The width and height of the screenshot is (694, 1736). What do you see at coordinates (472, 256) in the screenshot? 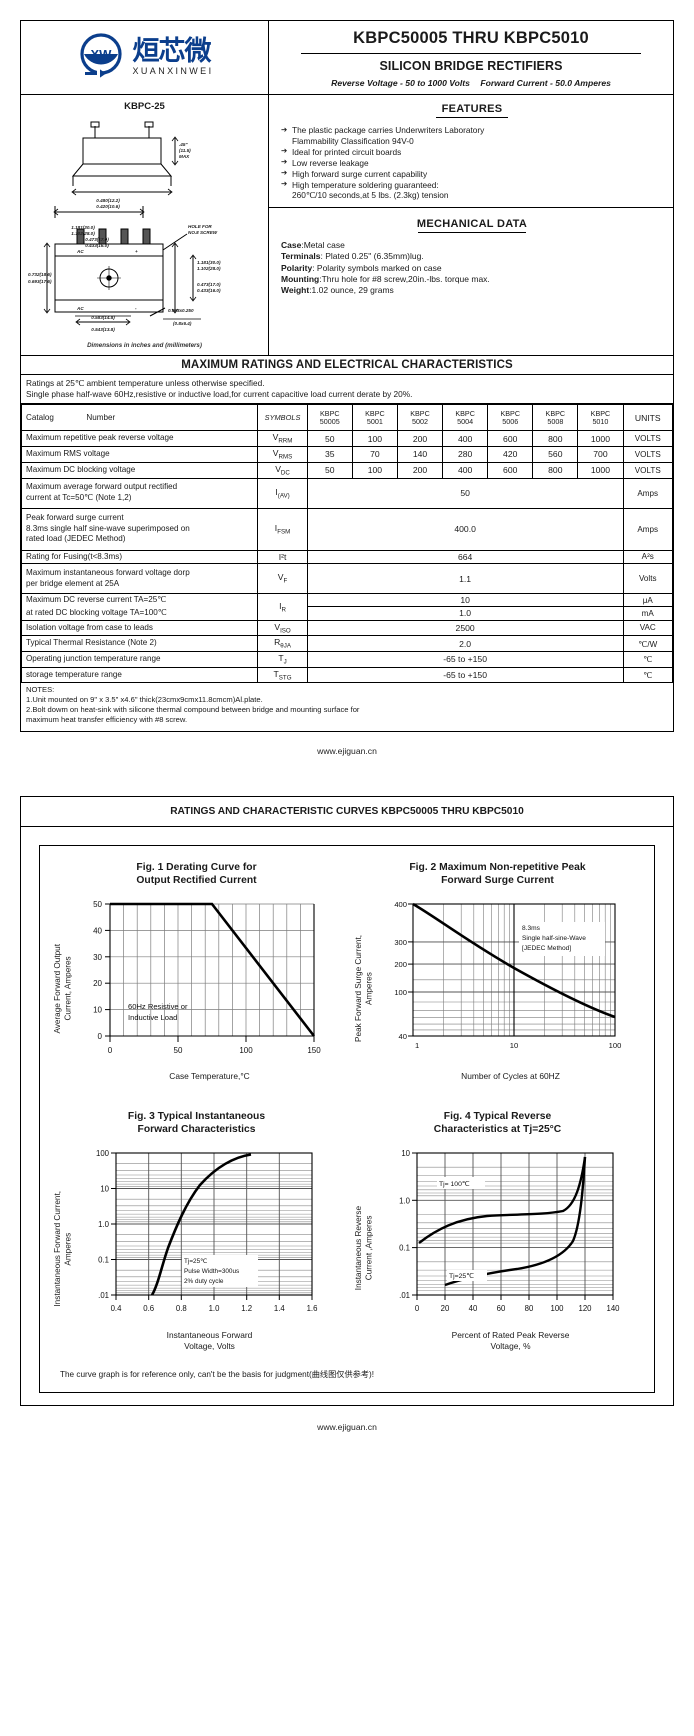
I see `mechanical-row: Terminals: Plated 0.25" (6.35mm)lug.` at bounding box center [472, 256].